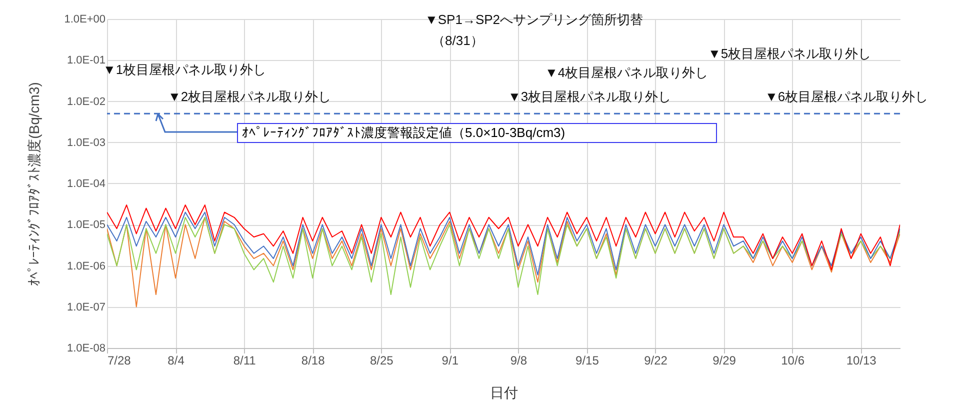 Image resolution: width=969 pixels, height=405 pixels. What do you see at coordinates (86, 348) in the screenshot?
I see `y-tick-label: 1.0E-08` at bounding box center [86, 348].